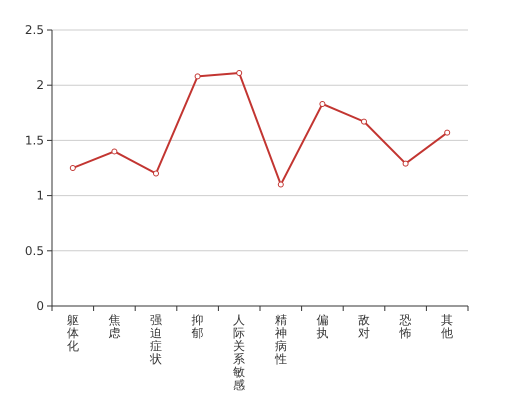 The width and height of the screenshot is (520, 400). What do you see at coordinates (364, 326) in the screenshot?
I see `x-tick-label: 敌对` at bounding box center [364, 326].